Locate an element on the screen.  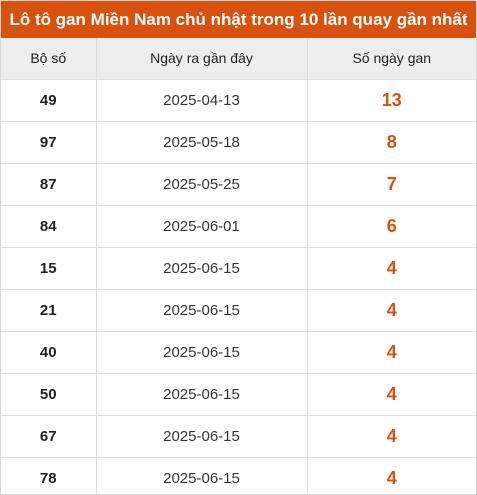
column-header-gap-days: Số ngày gan is located at coordinates (391, 59).